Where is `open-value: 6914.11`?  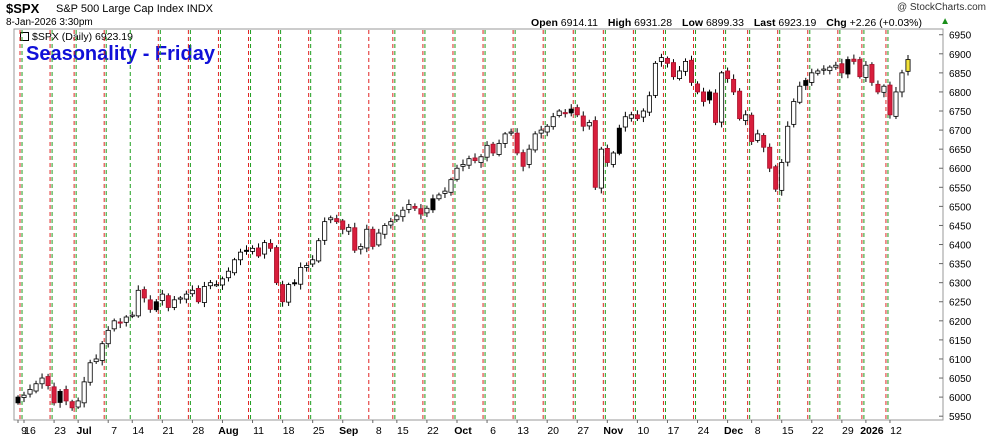
open-value: 6914.11 is located at coordinates (579, 23).